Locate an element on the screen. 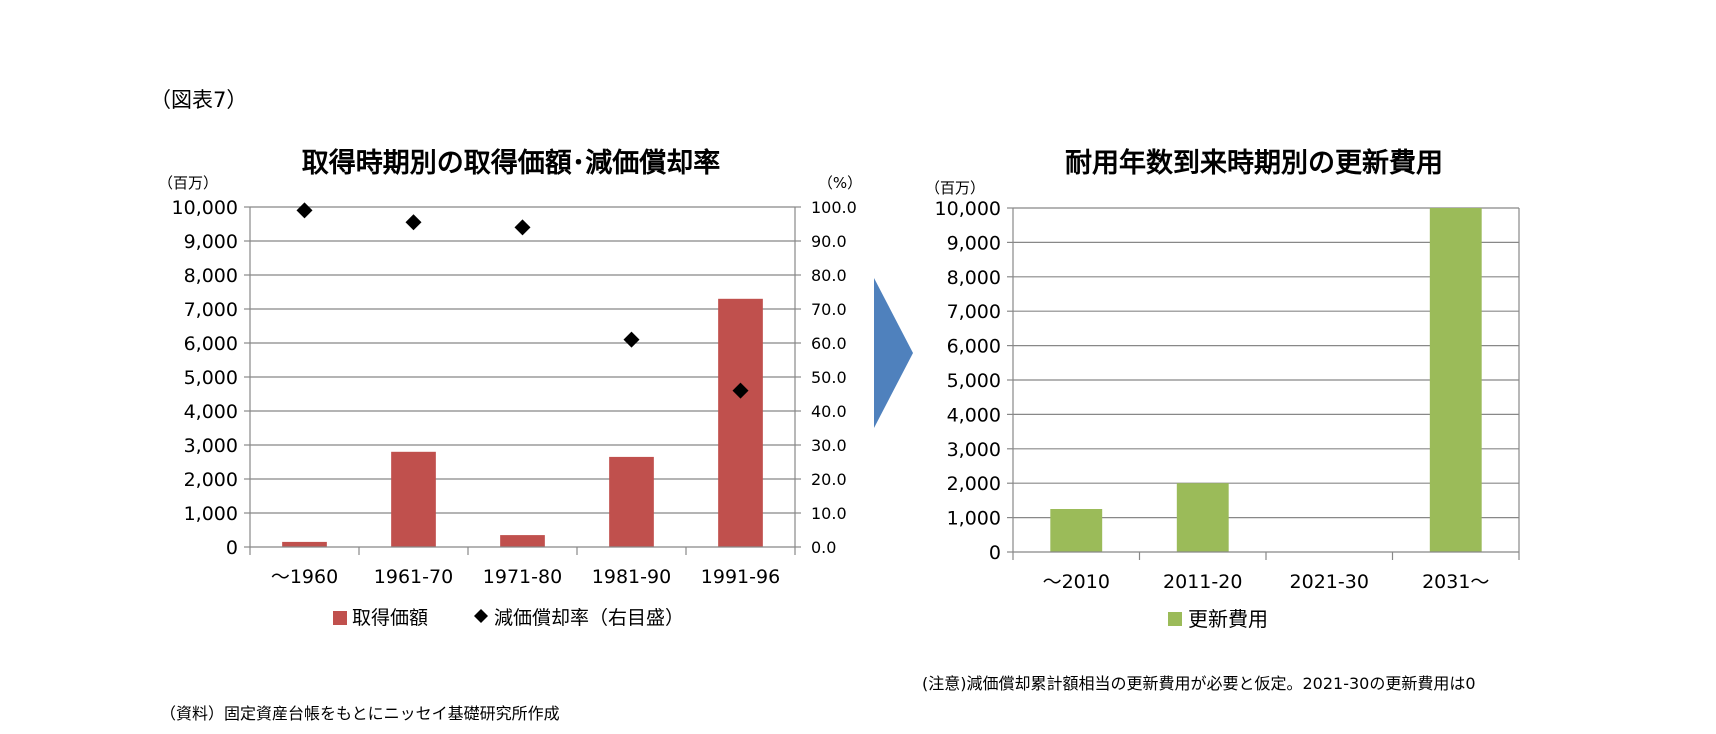 The image size is (1716, 734). x-tick-label: 1961-70 is located at coordinates (413, 577).